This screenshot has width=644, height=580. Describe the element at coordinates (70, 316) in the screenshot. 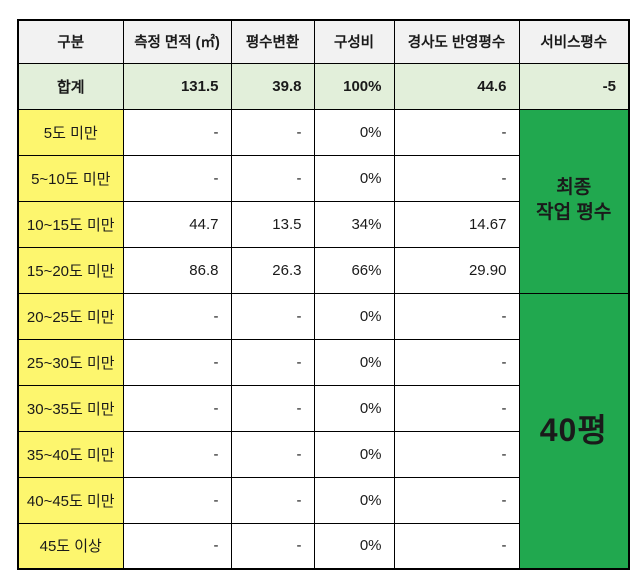

I see `slope-range-label: 20~25도 미만` at that location.